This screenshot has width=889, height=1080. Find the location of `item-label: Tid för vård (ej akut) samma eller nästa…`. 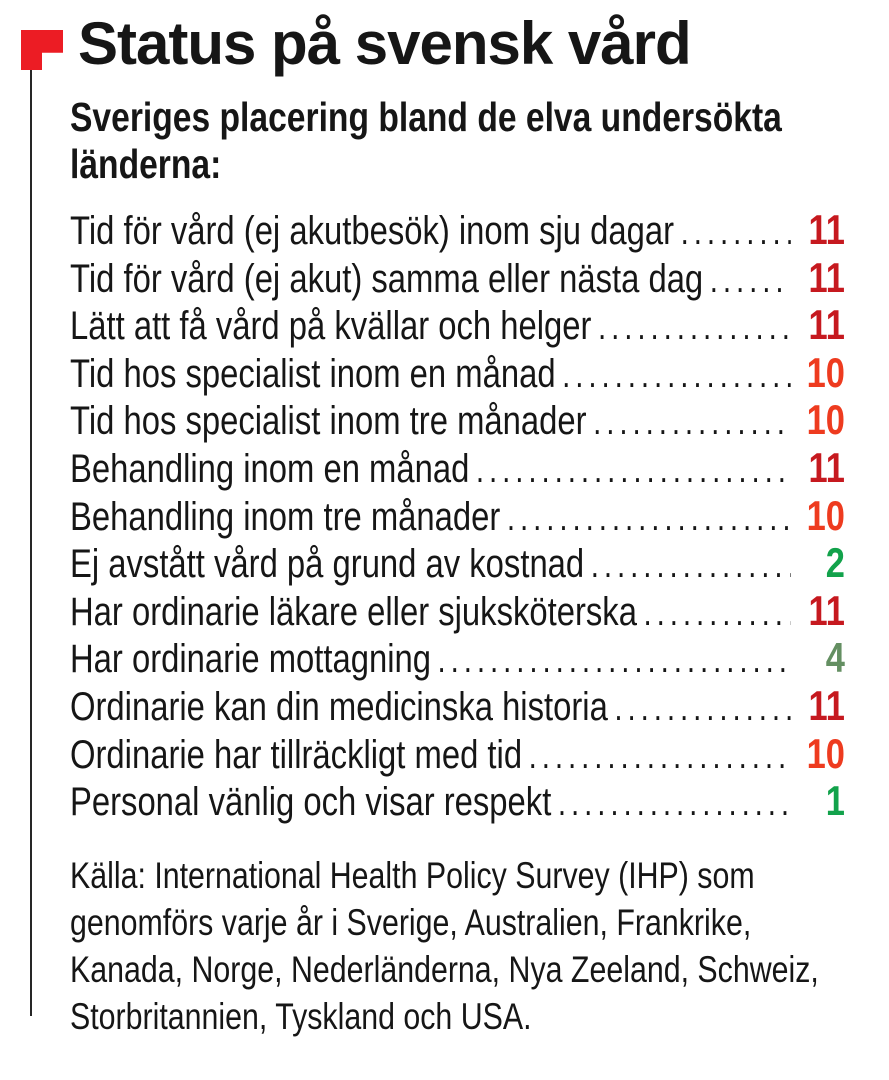

item-label: Tid för vård (ej akut) samma eller nästa… is located at coordinates (387, 278).